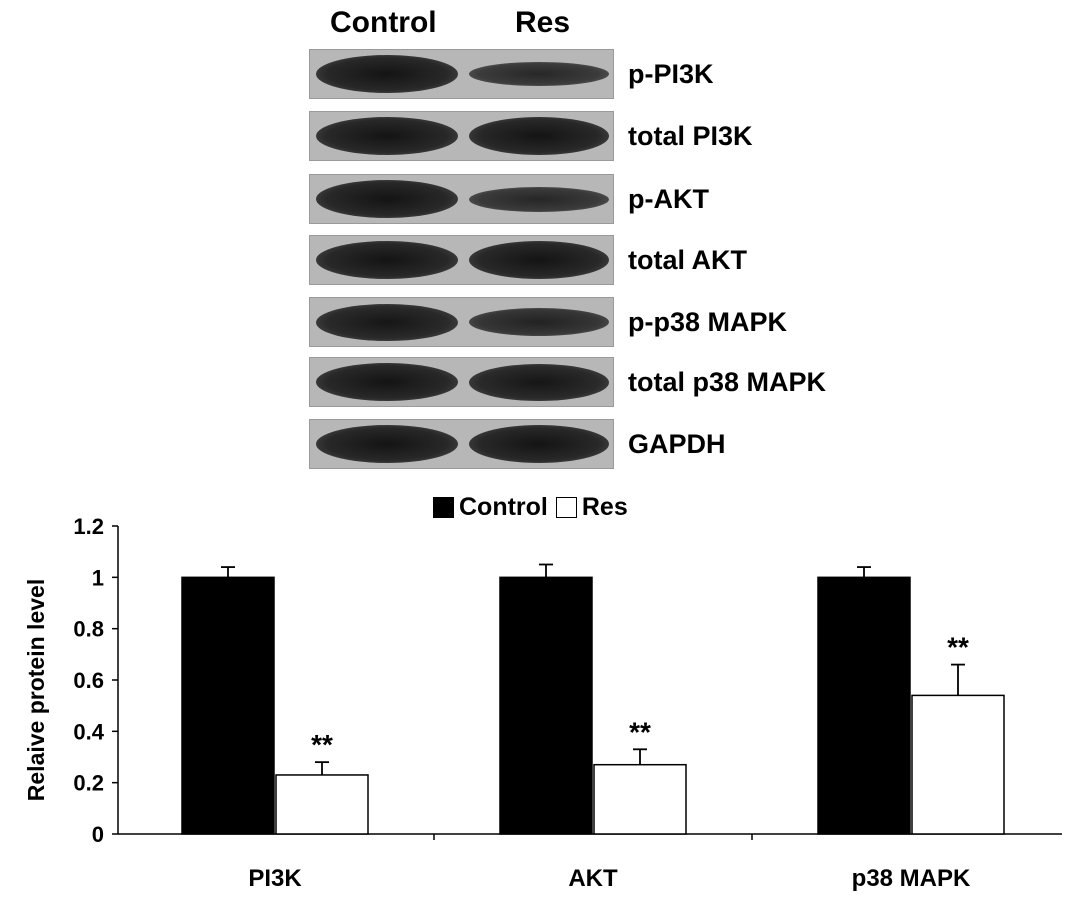 The height and width of the screenshot is (905, 1087). Describe the element at coordinates (383, 22) in the screenshot. I see `blot-lane-label-control: Control` at that location.